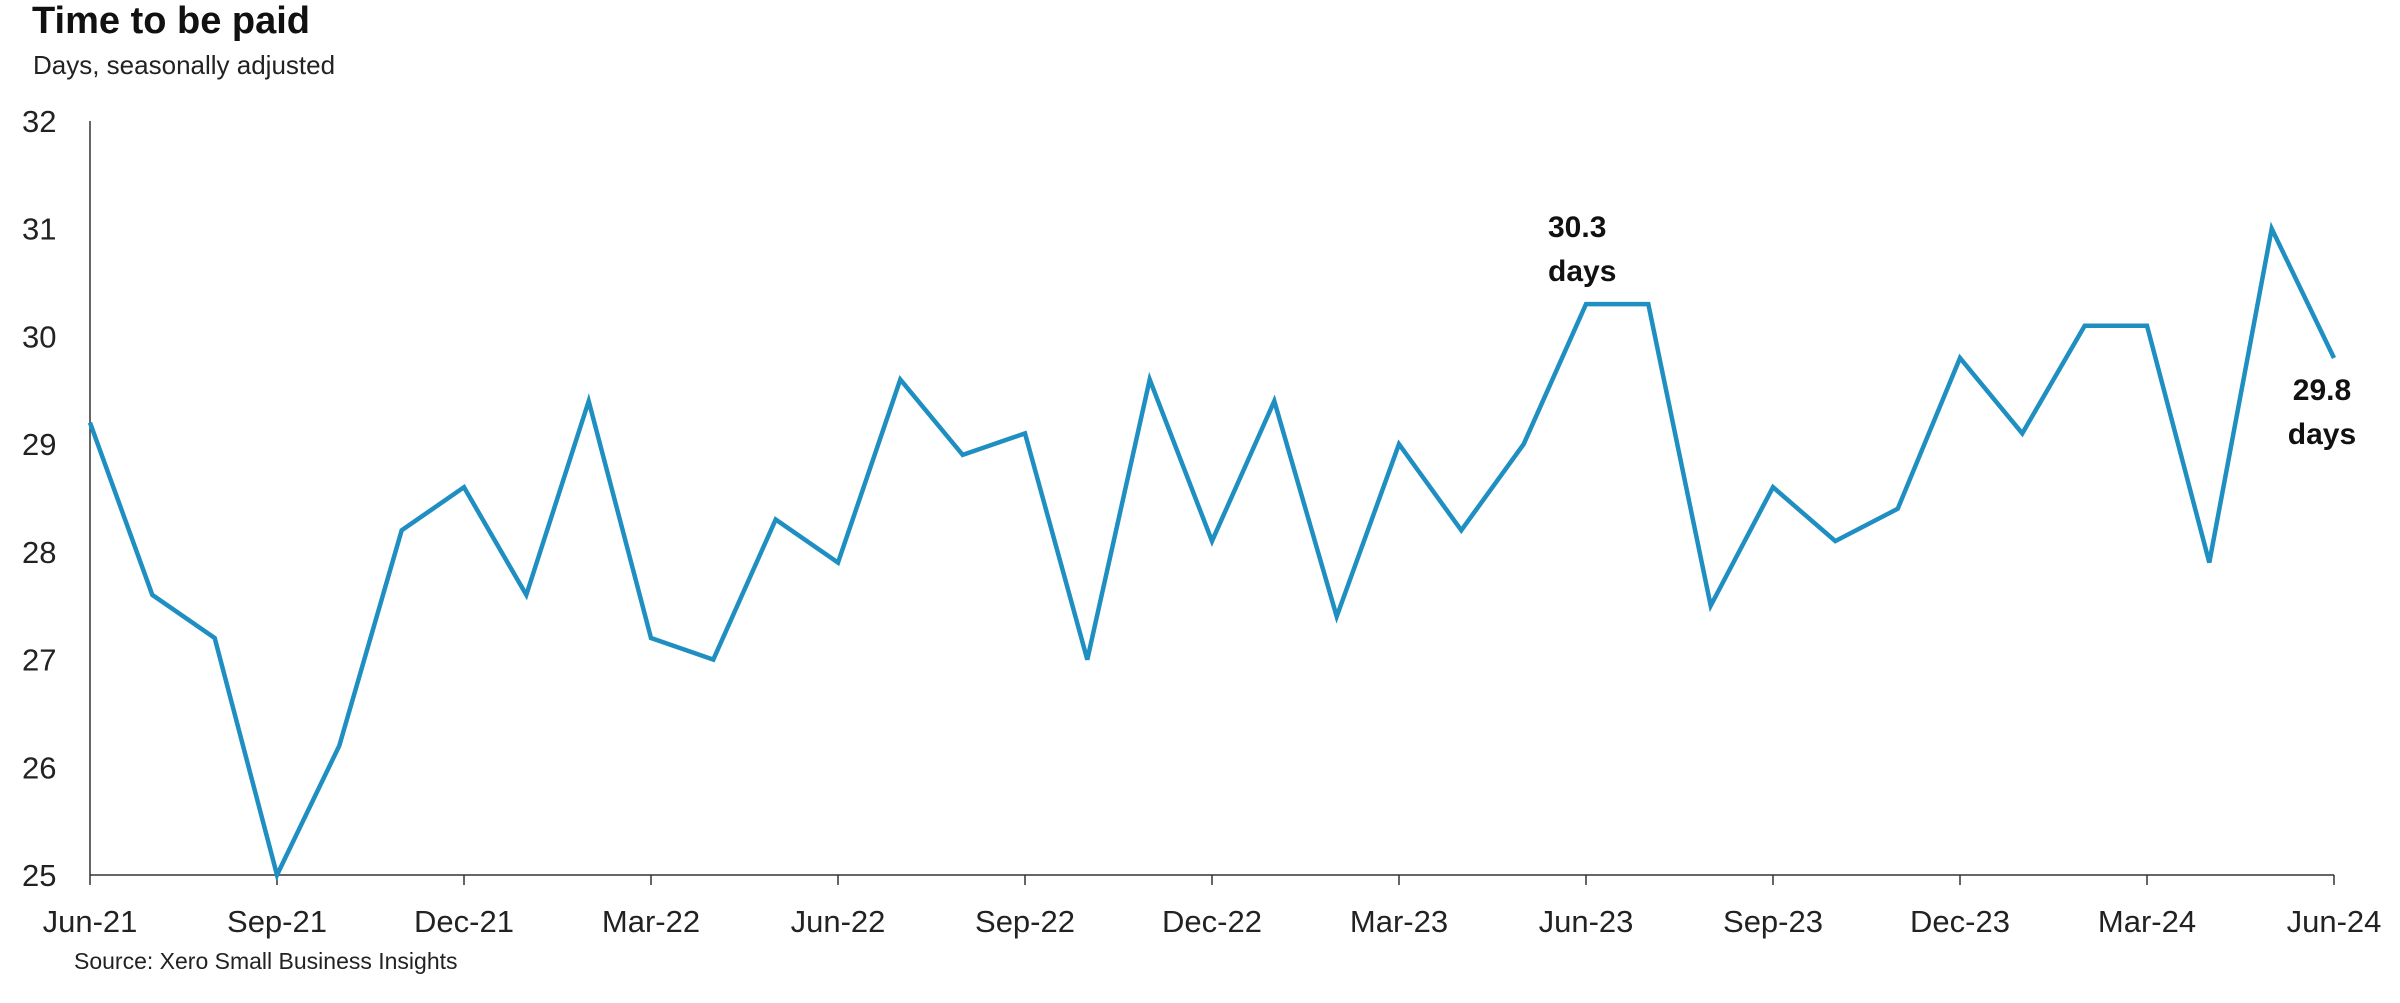 Image resolution: width=2400 pixels, height=1003 pixels. What do you see at coordinates (2147, 921) in the screenshot?
I see `x-tick-label: Mar-24` at bounding box center [2147, 921].